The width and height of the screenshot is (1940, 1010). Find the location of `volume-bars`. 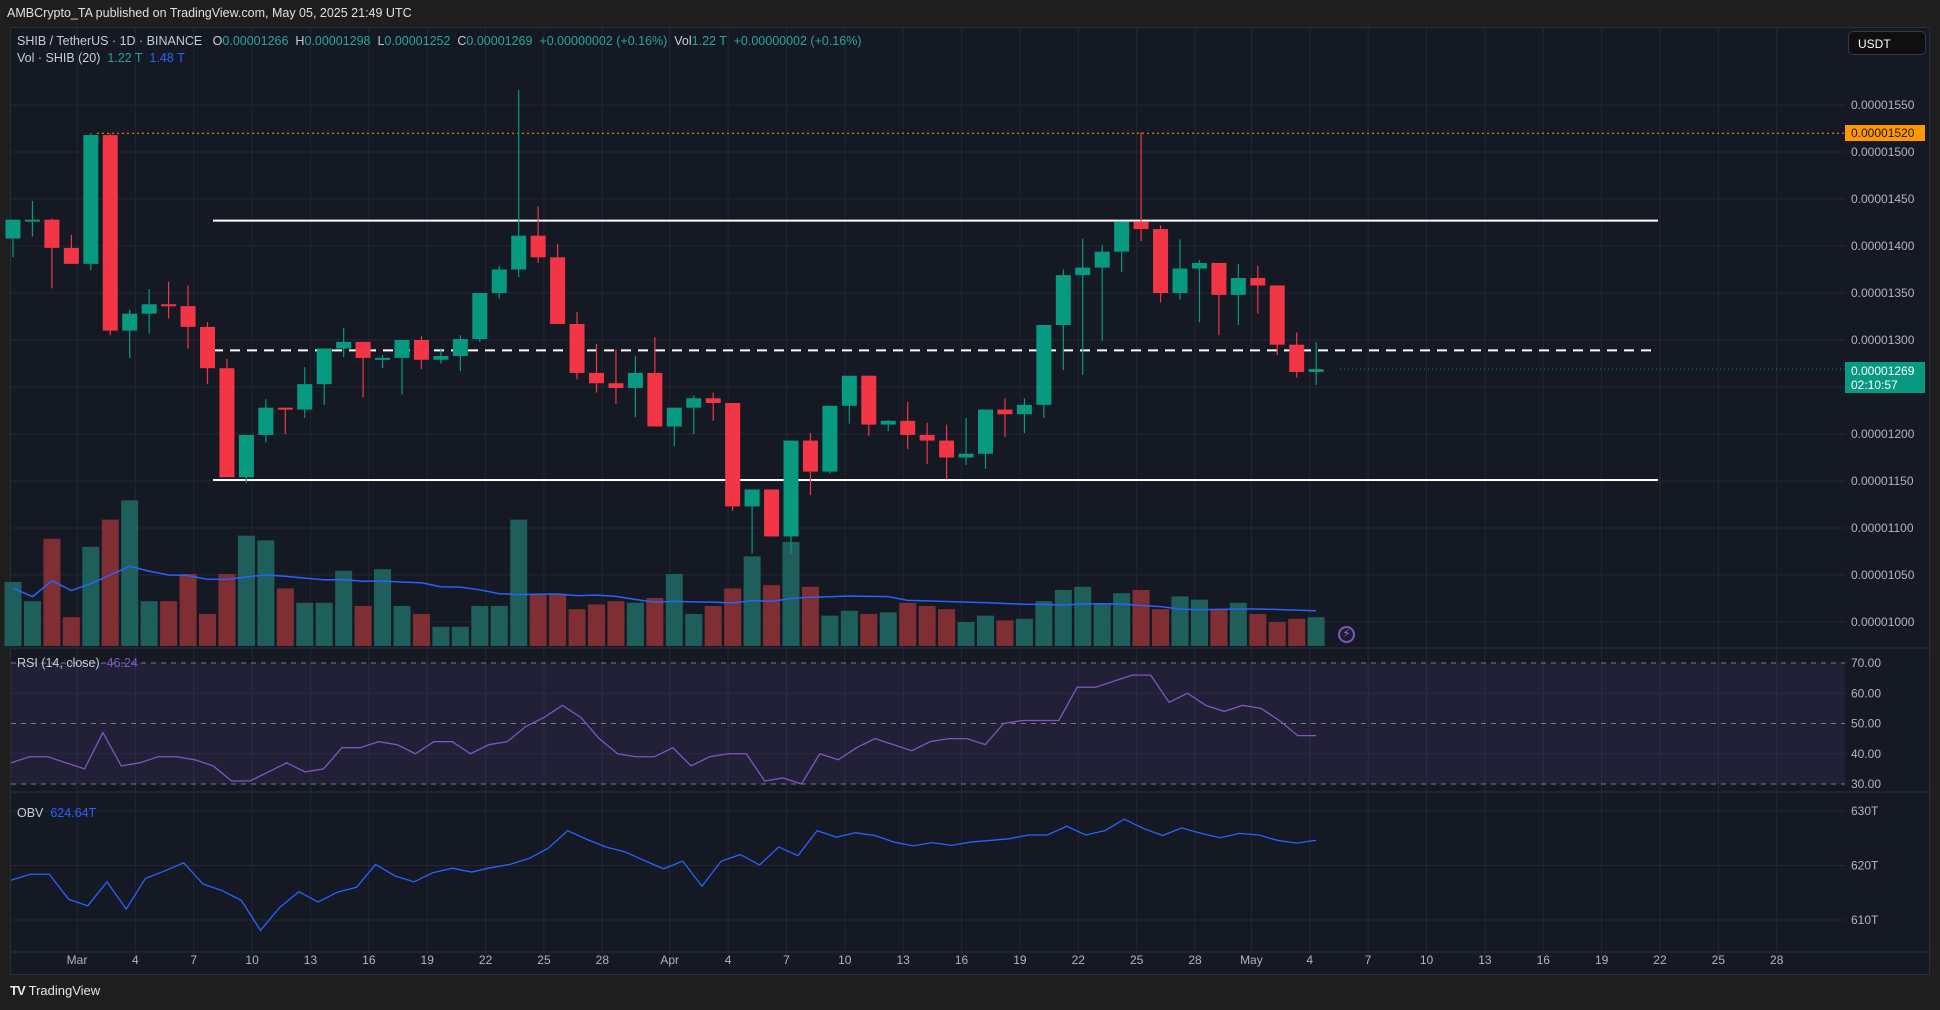

volume-bars is located at coordinates (664, 573).